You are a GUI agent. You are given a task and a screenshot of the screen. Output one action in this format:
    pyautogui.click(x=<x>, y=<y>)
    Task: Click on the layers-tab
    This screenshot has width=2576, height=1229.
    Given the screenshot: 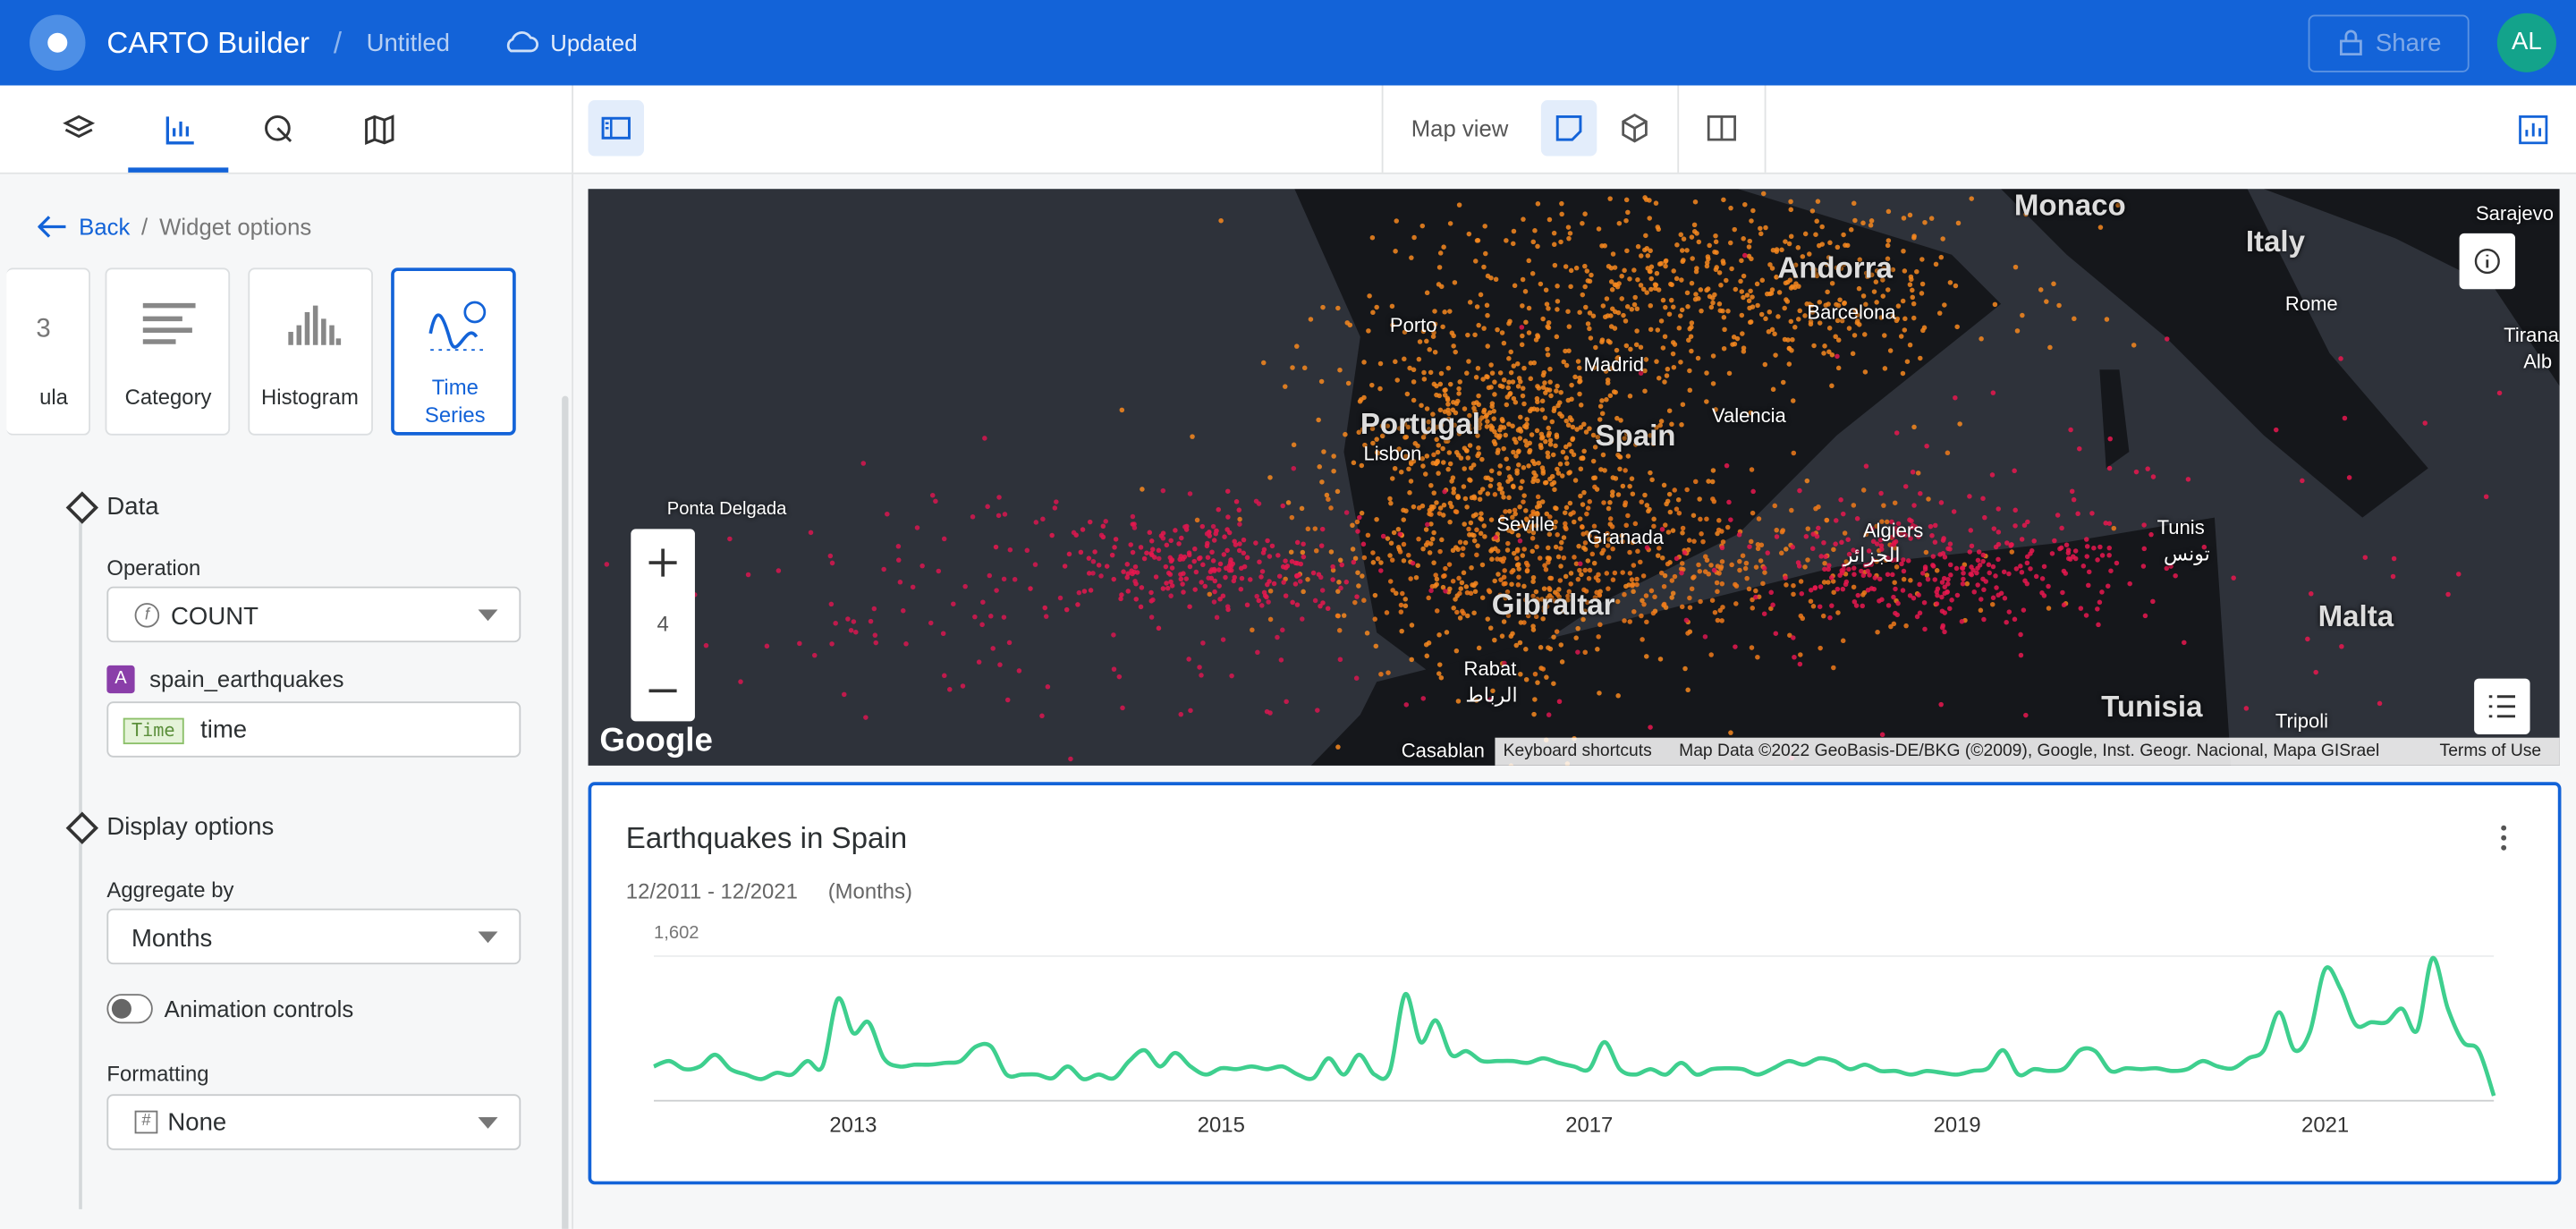 What is the action you would take?
    pyautogui.click(x=79, y=130)
    